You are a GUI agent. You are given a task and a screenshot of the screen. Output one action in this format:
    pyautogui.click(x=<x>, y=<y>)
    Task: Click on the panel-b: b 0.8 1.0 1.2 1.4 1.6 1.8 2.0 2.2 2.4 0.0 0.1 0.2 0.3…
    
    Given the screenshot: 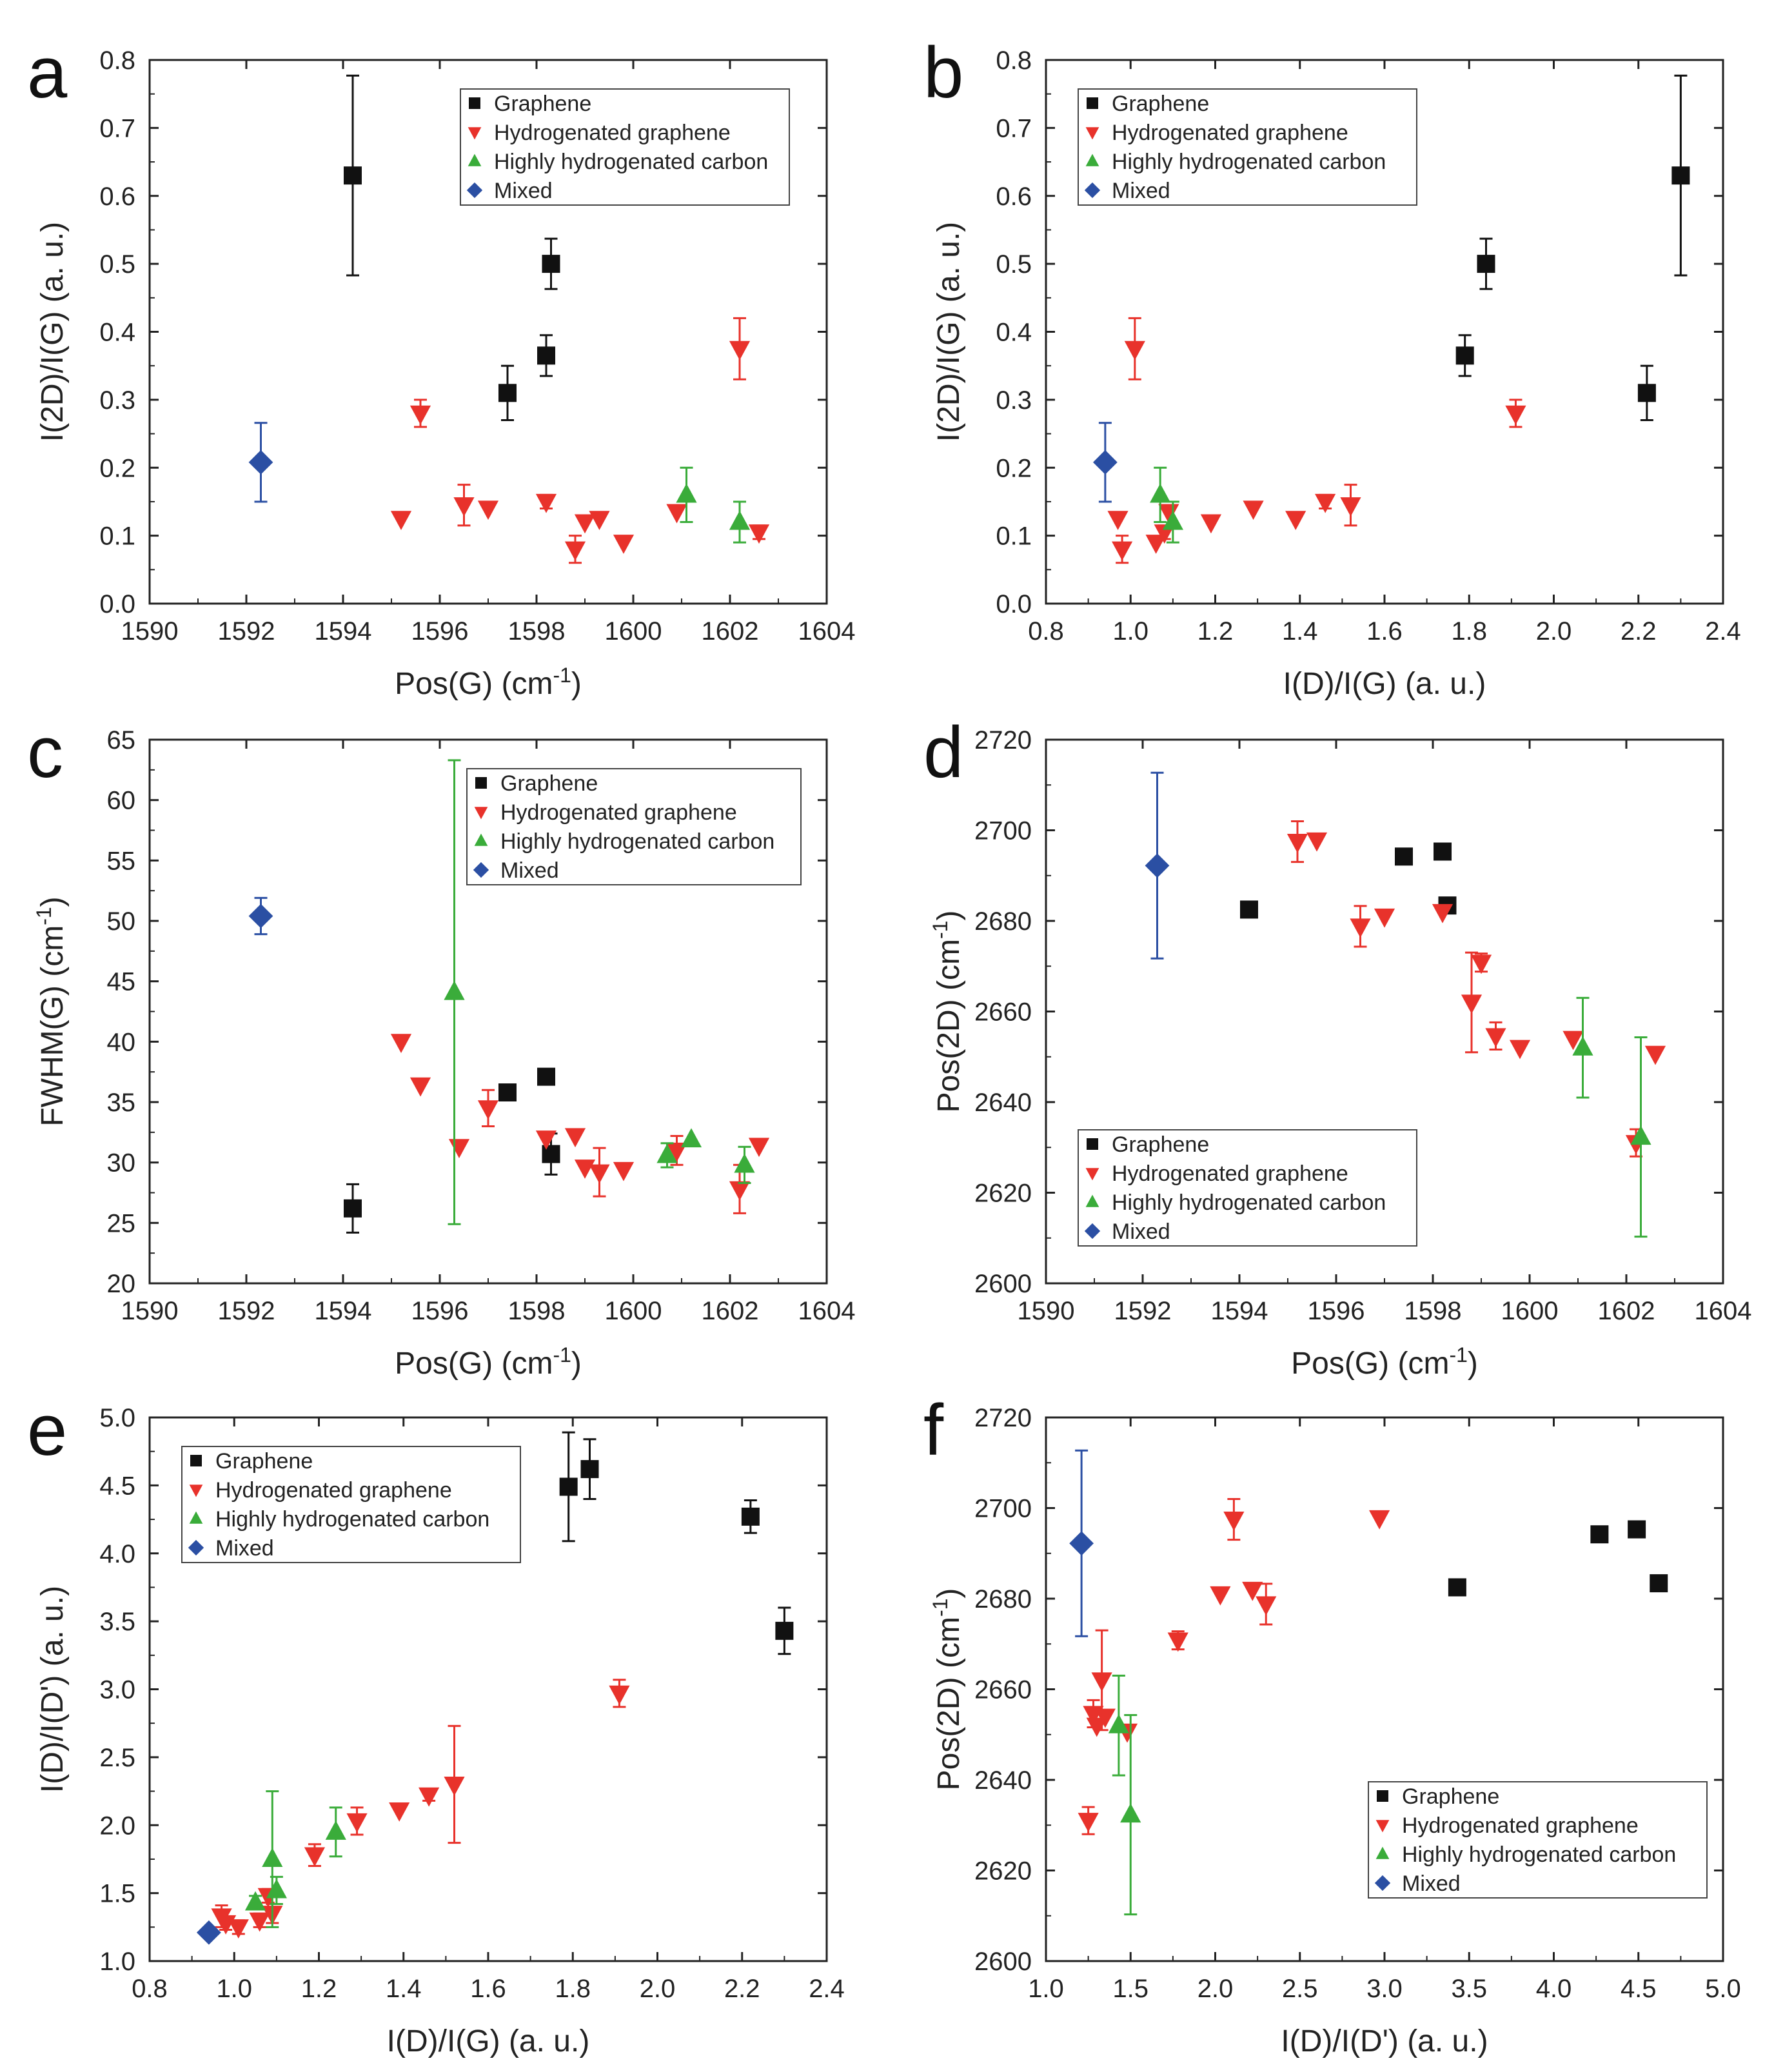 What is the action you would take?
    pyautogui.click(x=1332, y=366)
    